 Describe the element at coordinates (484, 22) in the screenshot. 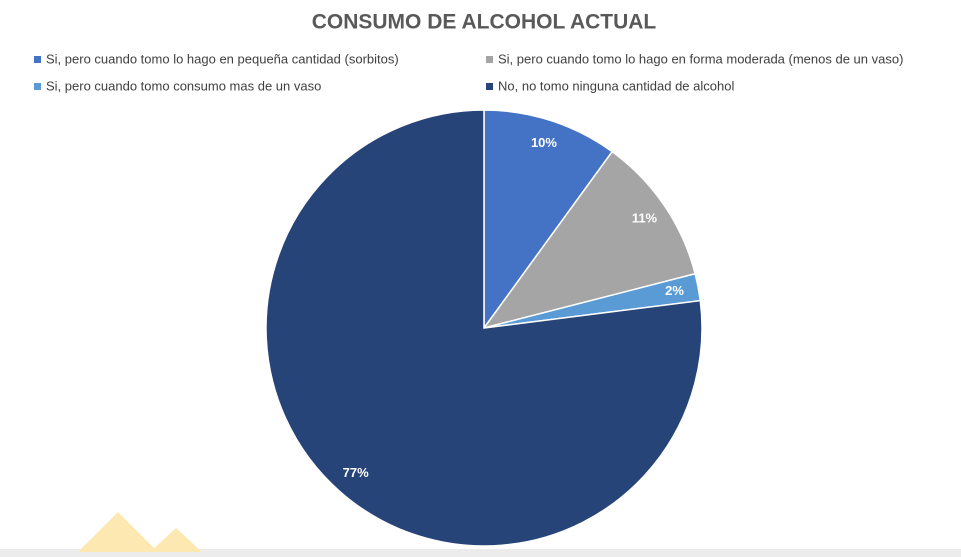

I see `chart-title: CONSUMO DE ALCOHOL ACTUAL` at that location.